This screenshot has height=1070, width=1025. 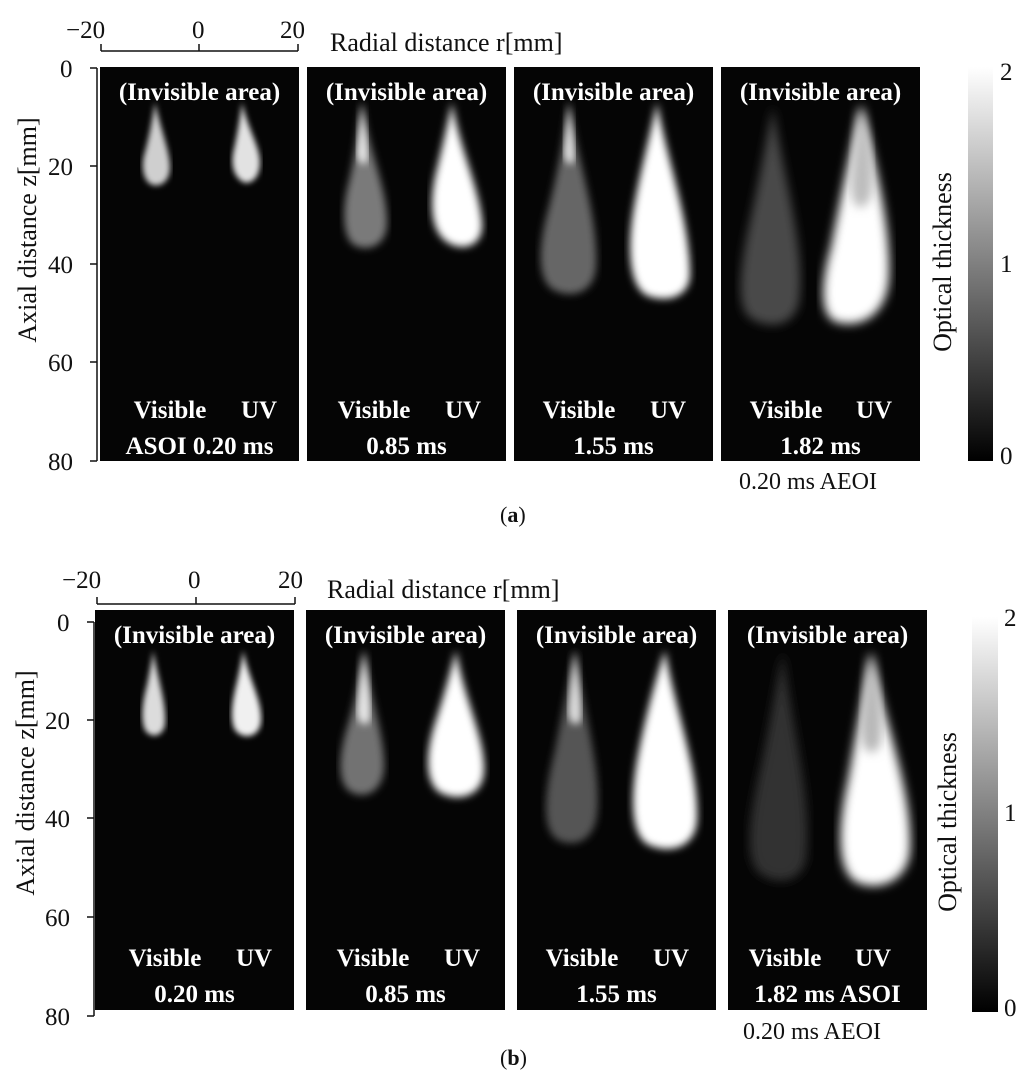 What do you see at coordinates (405, 994) in the screenshot?
I see `time-label-b2: 0.85 ms` at bounding box center [405, 994].